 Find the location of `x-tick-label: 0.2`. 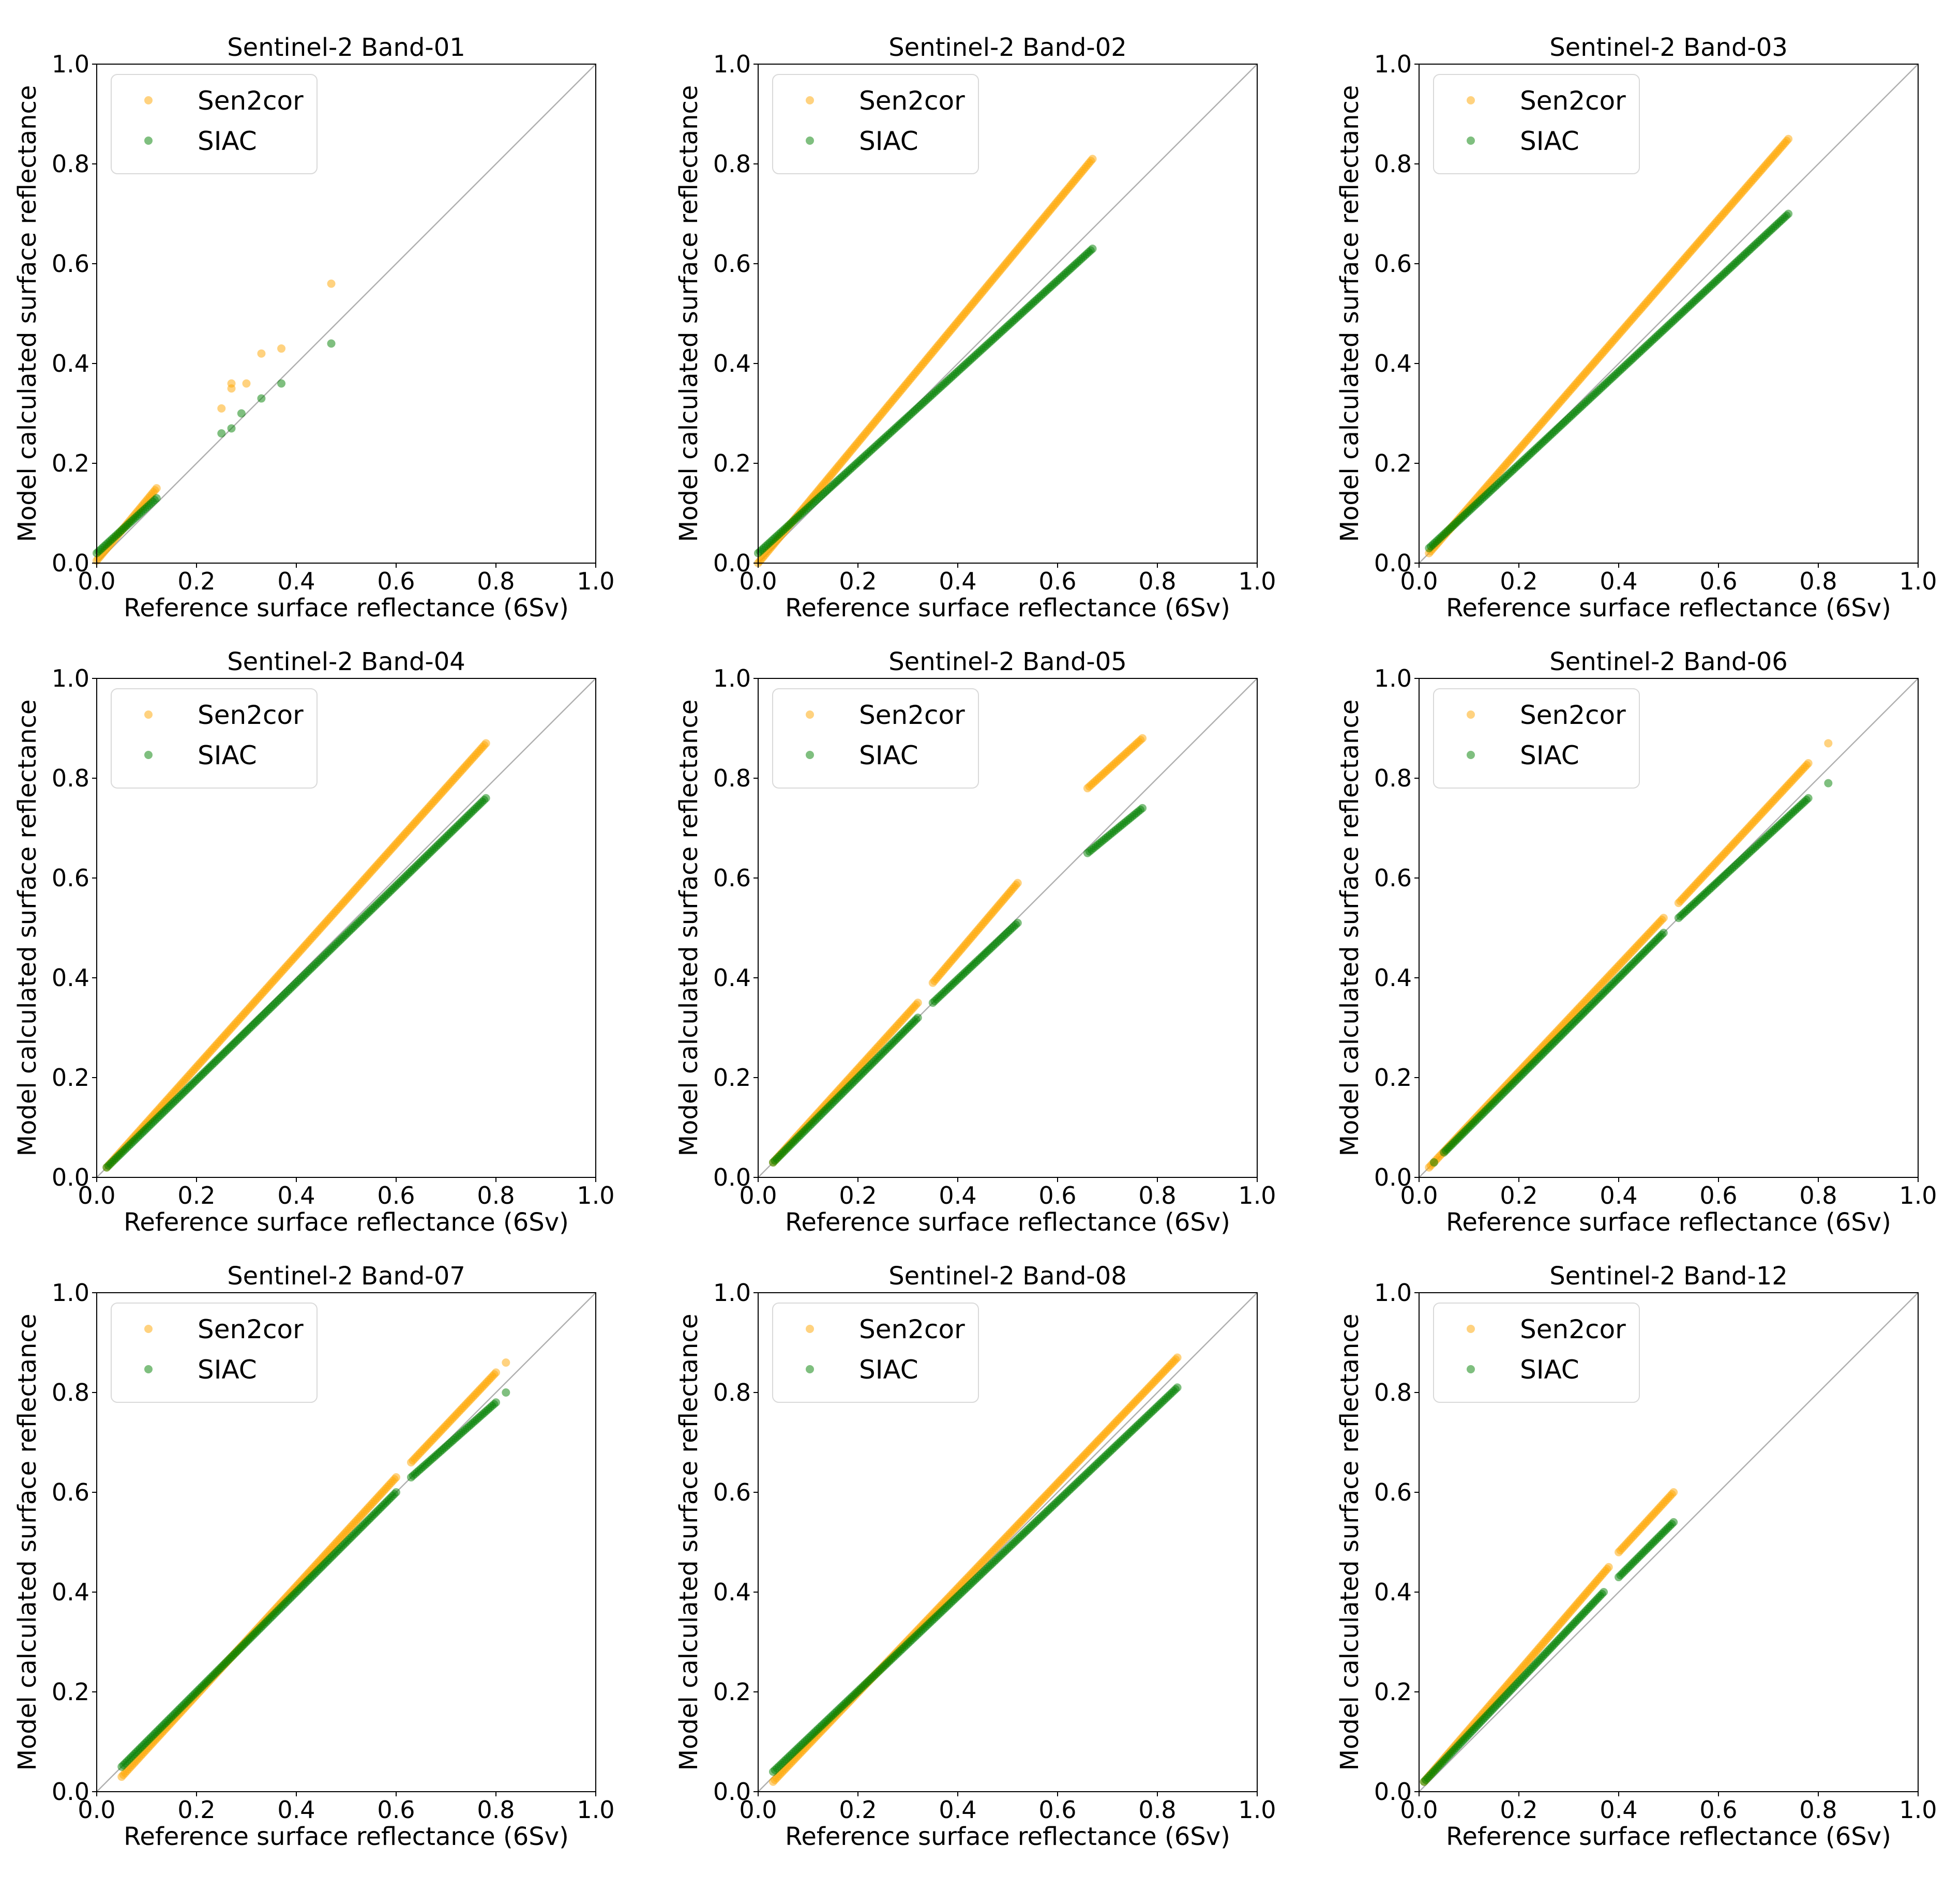

x-tick-label: 0.2 is located at coordinates (858, 1810).